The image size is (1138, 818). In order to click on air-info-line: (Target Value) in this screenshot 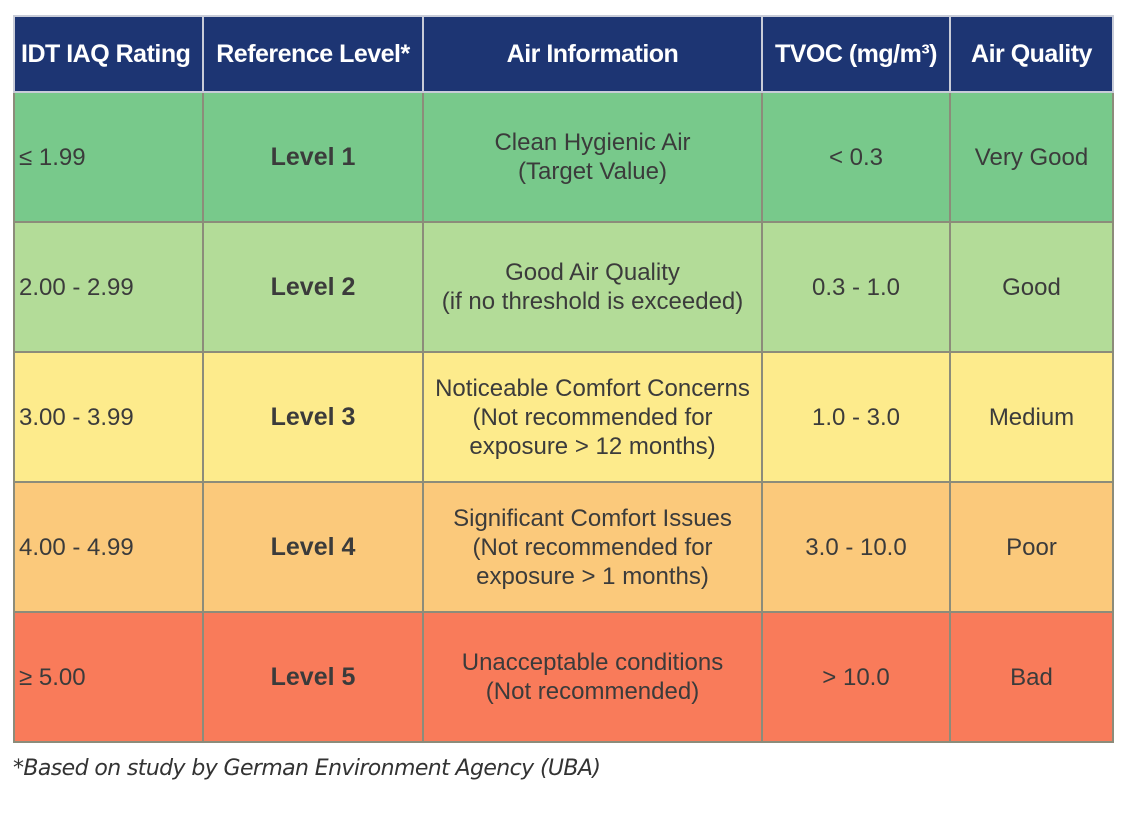, I will do `click(592, 171)`.